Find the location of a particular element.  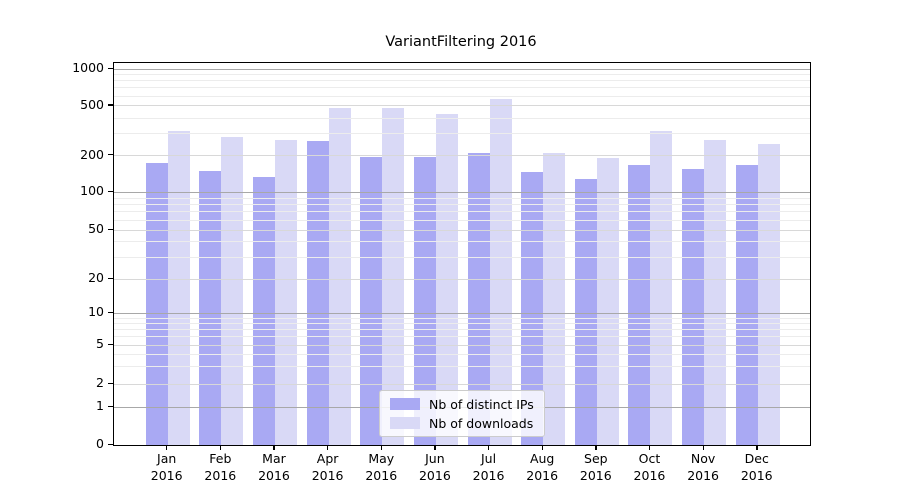

y-tick-label: 500 is located at coordinates (92, 104).